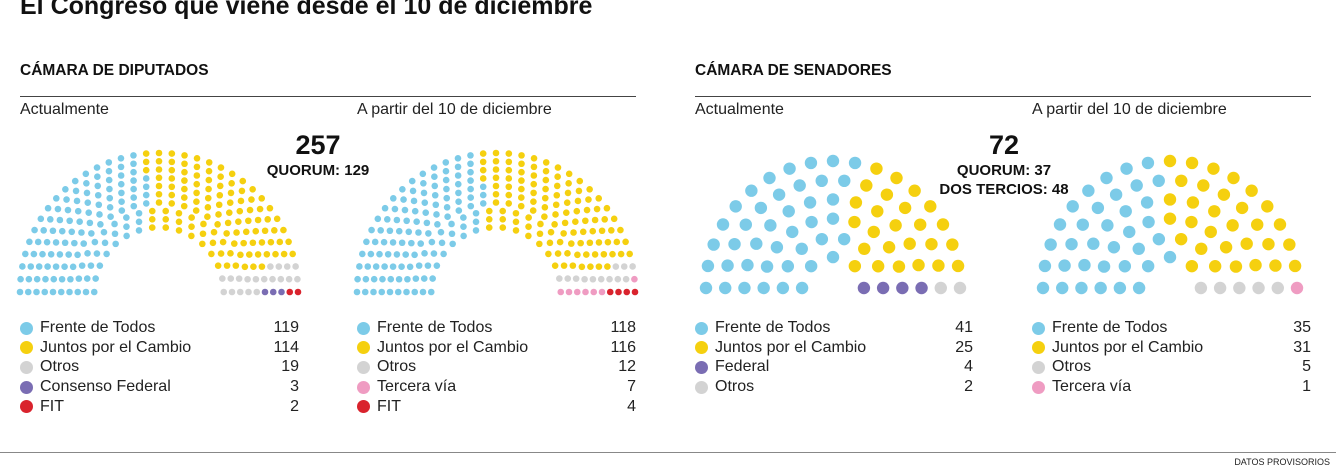 This screenshot has height=474, width=1336. What do you see at coordinates (1072, 367) in the screenshot?
I see `legend-label: Otros` at bounding box center [1072, 367].